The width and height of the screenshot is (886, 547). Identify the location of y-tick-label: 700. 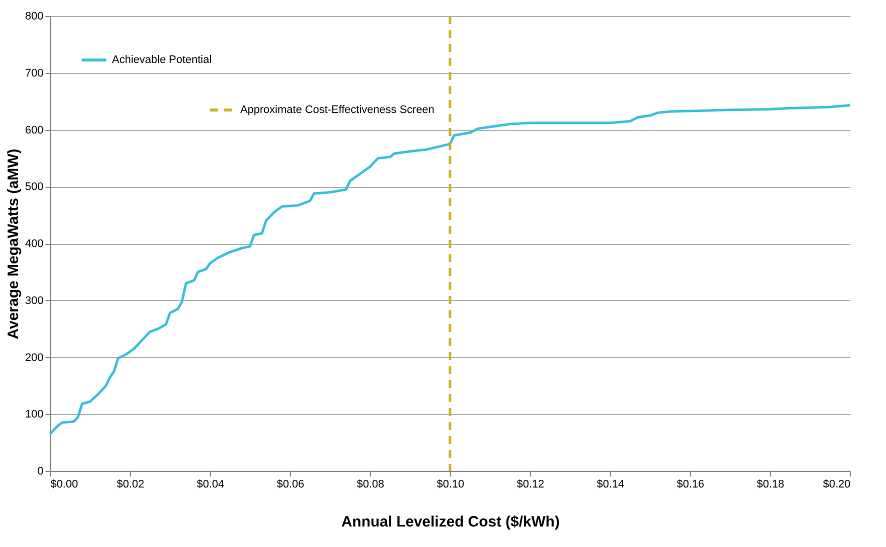
(34, 73).